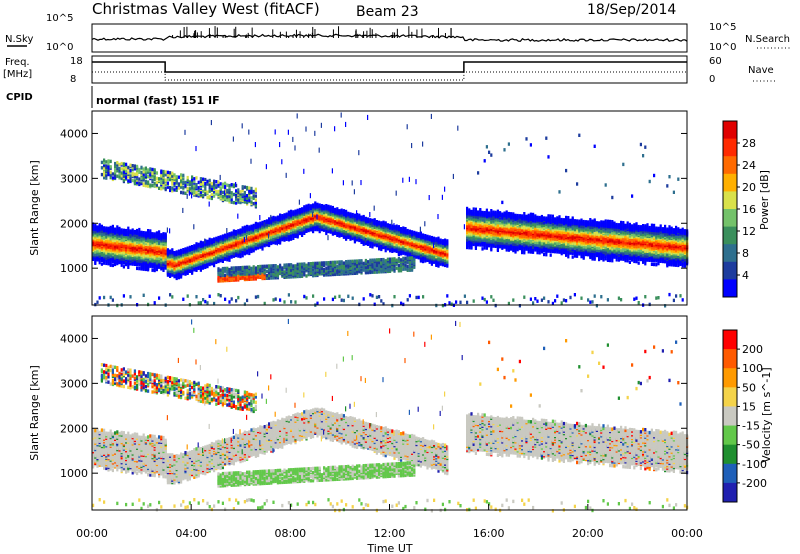  Describe the element at coordinates (722, 47) in the screenshot. I see `nsearch-tick-bottom: 10^0` at that location.